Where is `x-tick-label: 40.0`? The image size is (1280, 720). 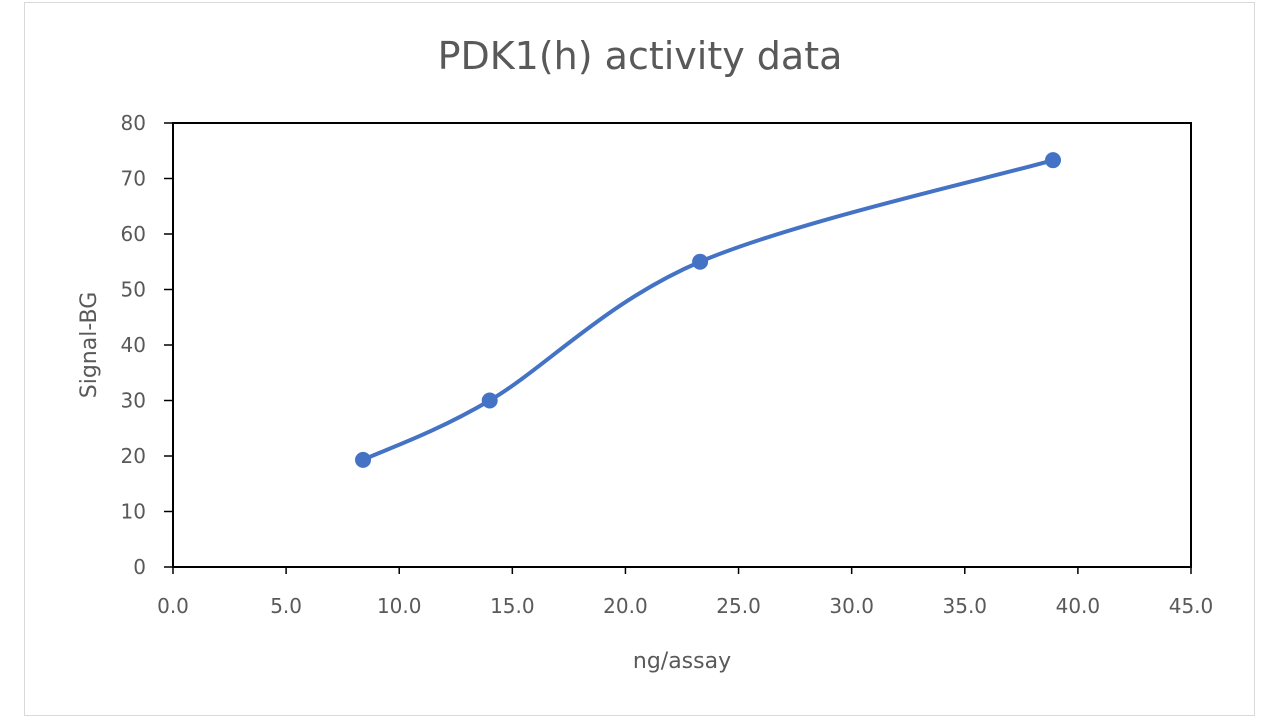 x-tick-label: 40.0 is located at coordinates (1078, 606).